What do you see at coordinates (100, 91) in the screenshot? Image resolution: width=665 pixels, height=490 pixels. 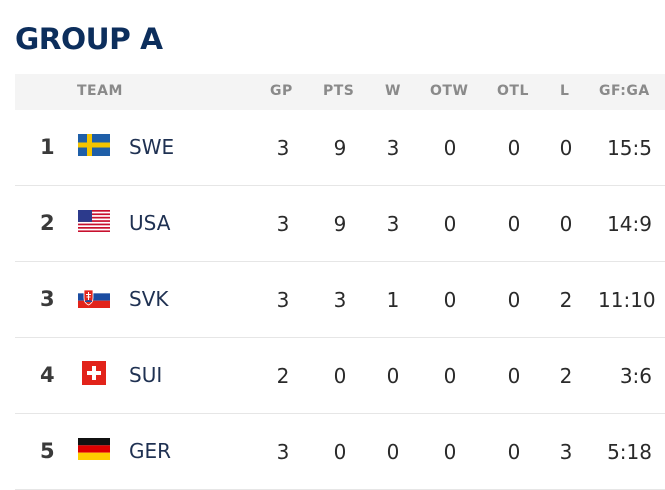 I see `header-team: TEAM` at bounding box center [100, 91].